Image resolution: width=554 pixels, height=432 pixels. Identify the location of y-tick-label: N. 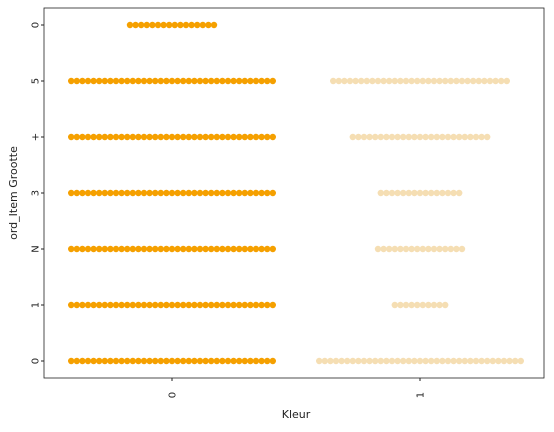
(36, 248).